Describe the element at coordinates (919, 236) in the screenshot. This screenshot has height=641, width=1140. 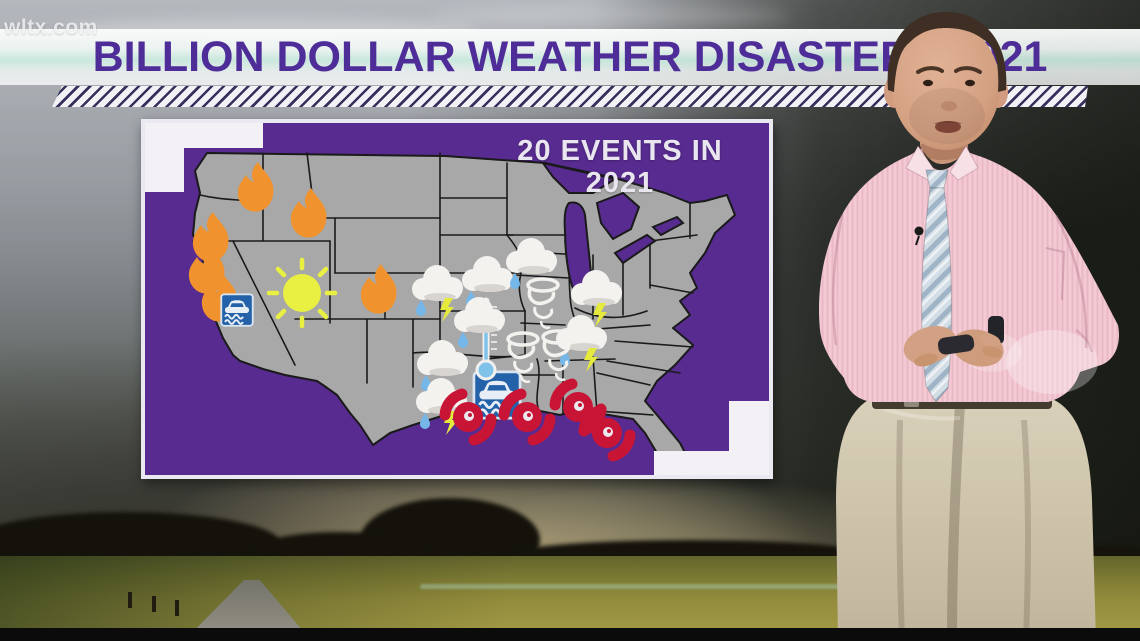
I see `lapel-microphone` at that location.